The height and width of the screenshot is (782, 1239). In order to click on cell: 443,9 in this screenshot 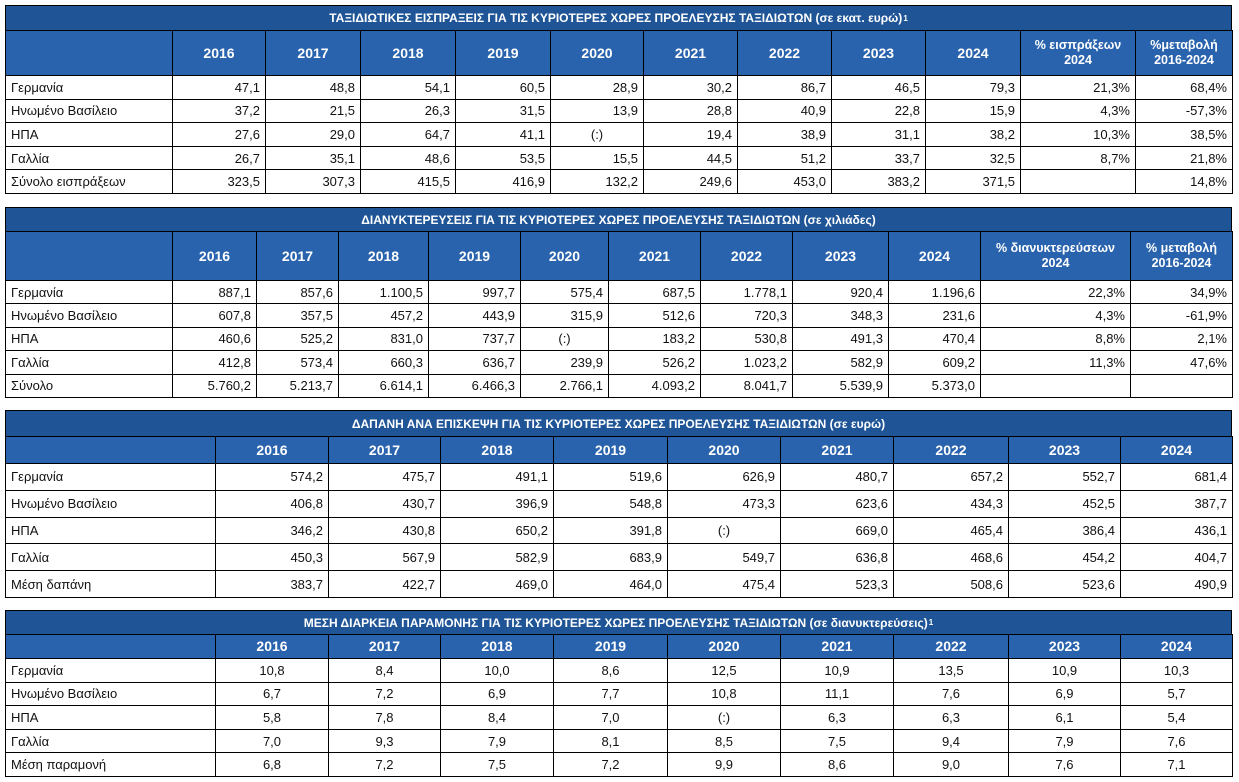, I will do `click(474, 315)`.